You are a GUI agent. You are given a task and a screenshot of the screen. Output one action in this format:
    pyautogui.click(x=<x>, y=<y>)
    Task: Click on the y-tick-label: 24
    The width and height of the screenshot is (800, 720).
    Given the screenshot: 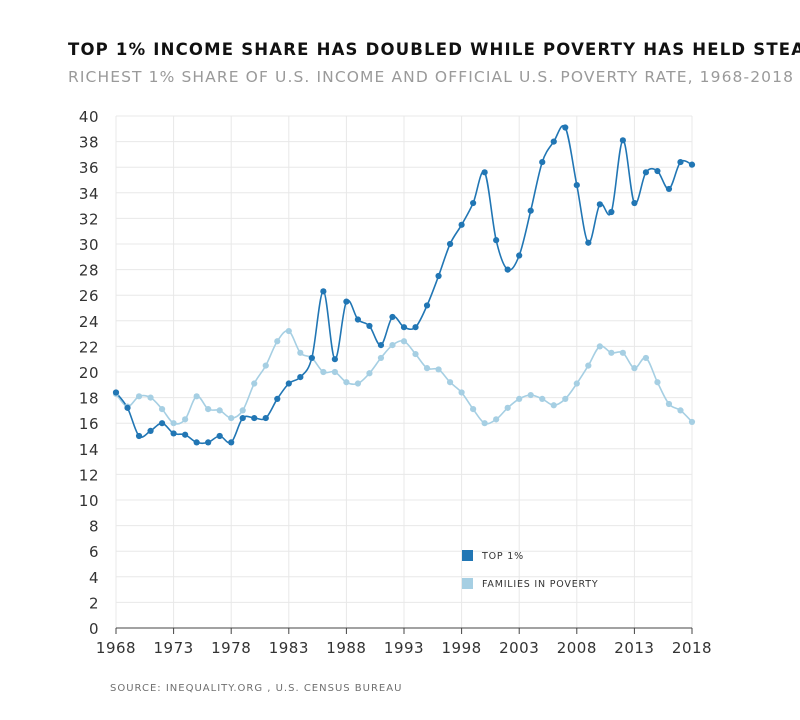 What is the action you would take?
    pyautogui.click(x=89, y=322)
    